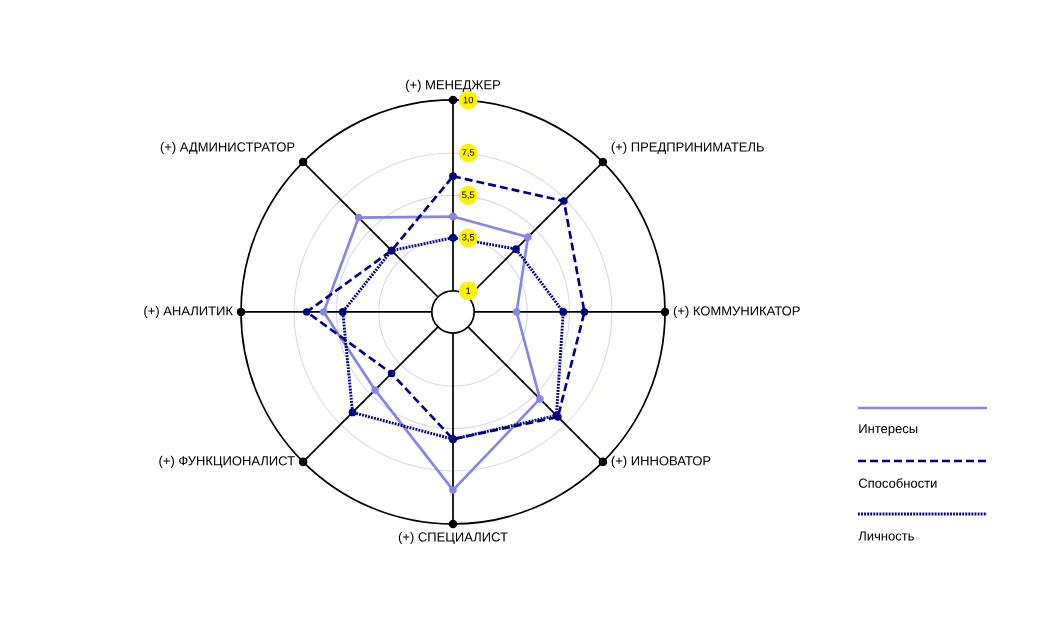 The width and height of the screenshot is (1047, 630). I want to click on text: Личность, so click(886, 536).